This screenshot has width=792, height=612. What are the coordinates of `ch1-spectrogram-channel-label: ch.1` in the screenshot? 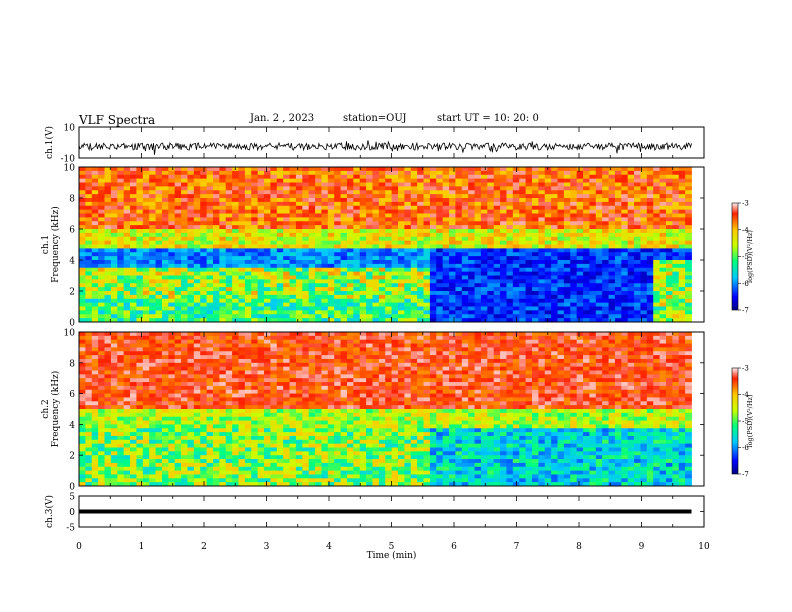 It's located at (46, 244).